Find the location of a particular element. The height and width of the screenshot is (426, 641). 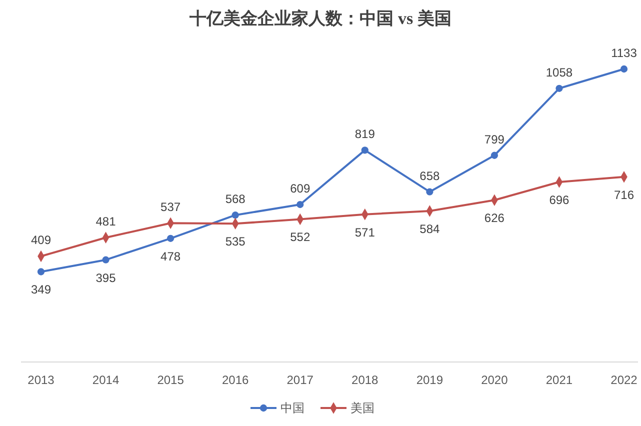

data-label: 535 is located at coordinates (235, 241).